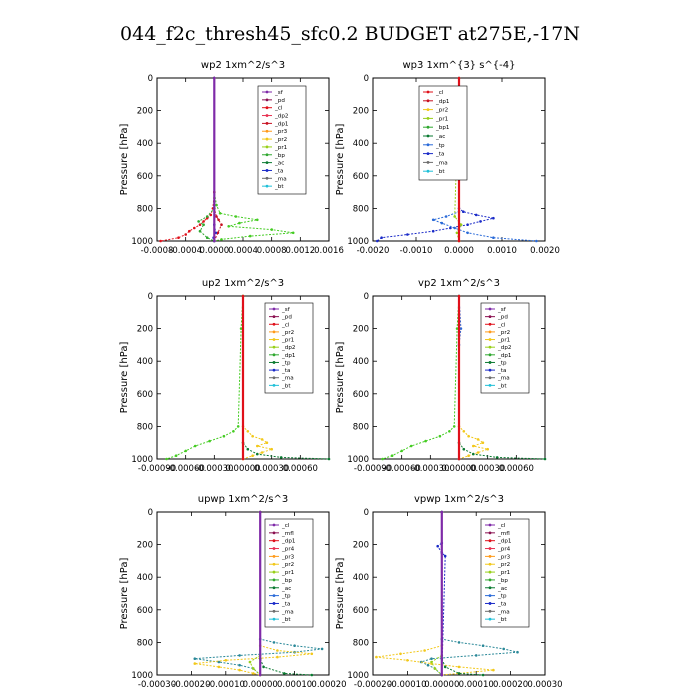 The image size is (700, 700). Describe the element at coordinates (243, 251) in the screenshot. I see `x-tick-label: 0.0004` at that location.